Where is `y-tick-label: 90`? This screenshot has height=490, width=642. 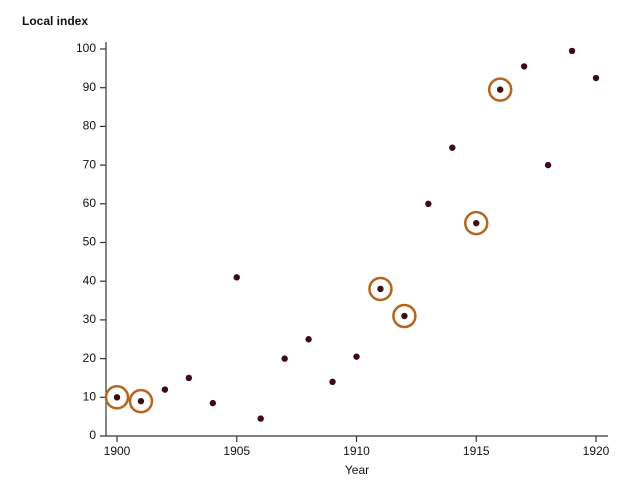
y-tick-label: 90 is located at coordinates (90, 87).